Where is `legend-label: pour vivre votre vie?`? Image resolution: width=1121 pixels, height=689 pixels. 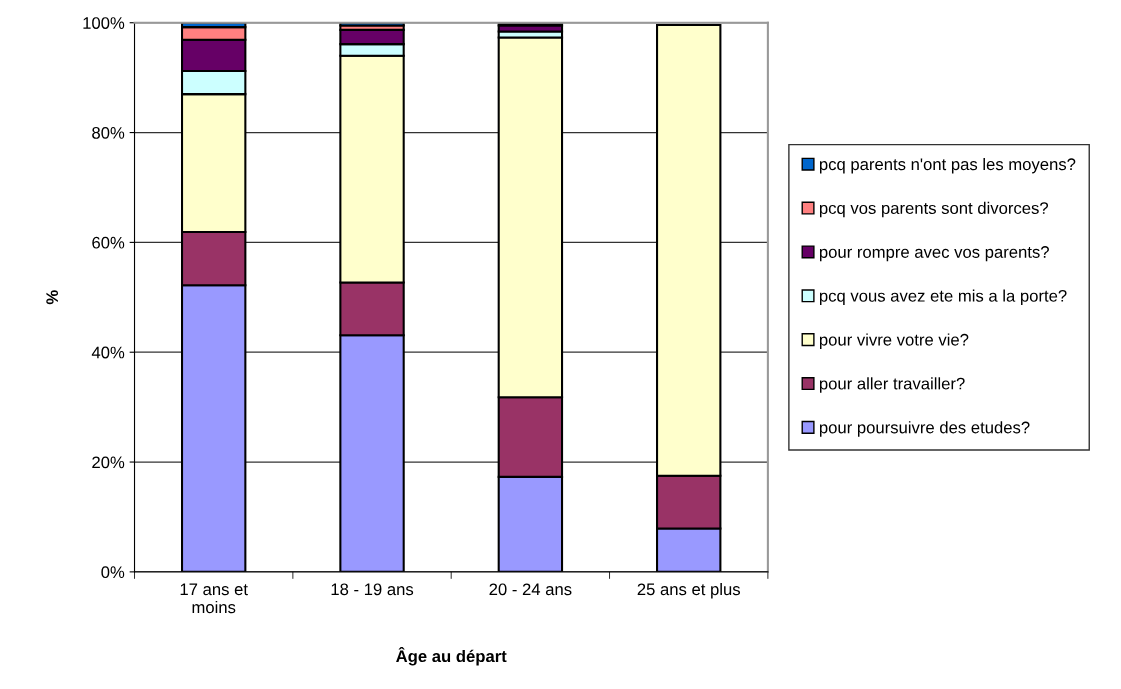 legend-label: pour vivre votre vie? is located at coordinates (894, 341).